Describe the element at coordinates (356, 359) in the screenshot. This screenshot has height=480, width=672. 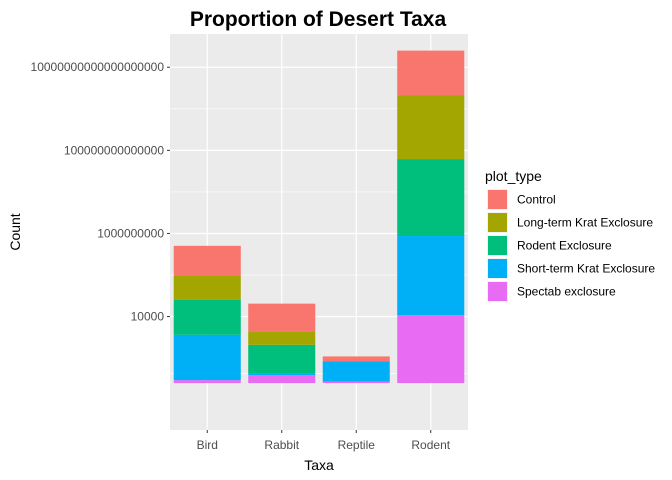
I see `bar-reptile-control` at that location.